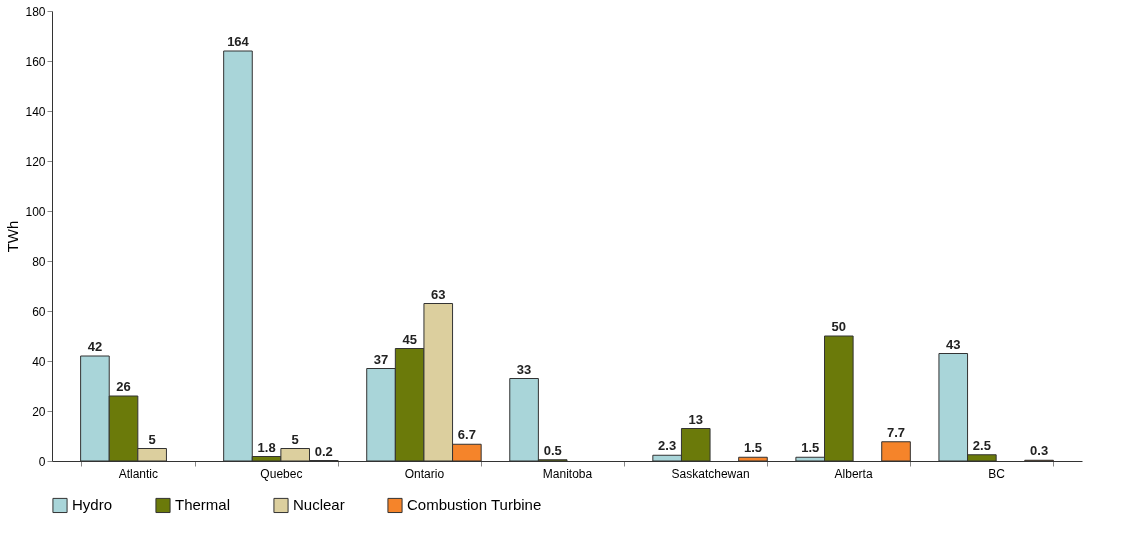 The width and height of the screenshot is (1127, 560). What do you see at coordinates (1039, 451) in the screenshot?
I see `data-label: 0.3` at bounding box center [1039, 451].